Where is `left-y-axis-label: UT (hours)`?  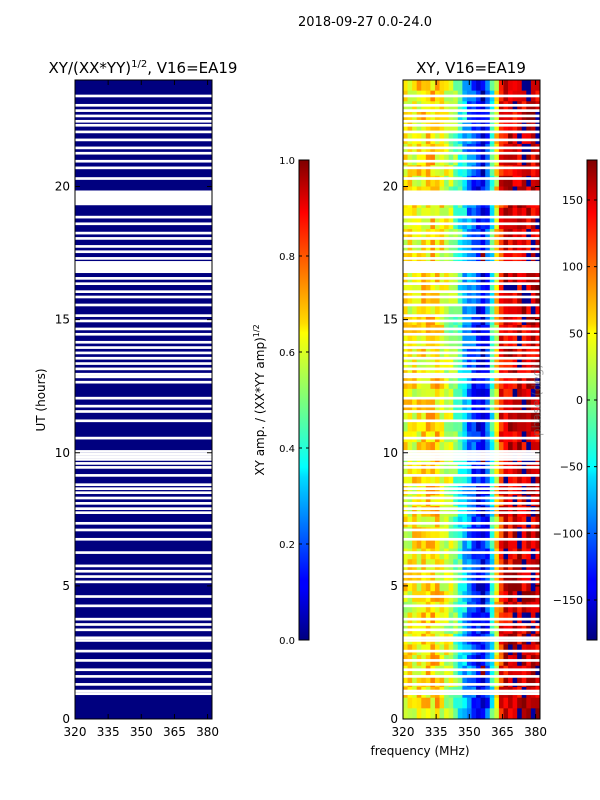 left-y-axis-label: UT (hours) is located at coordinates (41, 399).